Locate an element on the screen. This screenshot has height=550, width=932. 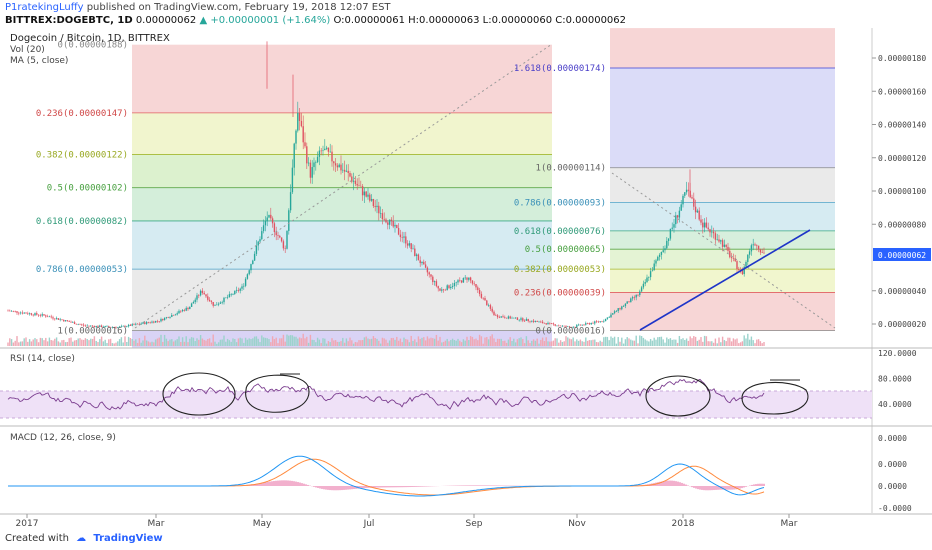
footer-brand: TradingView is located at coordinates (128, 538).